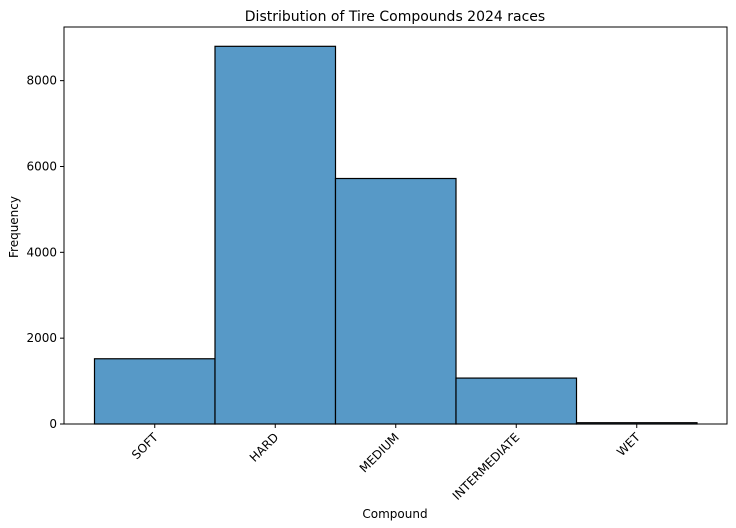 The width and height of the screenshot is (736, 528). Describe the element at coordinates (41, 166) in the screenshot. I see `y-tick-label: 6000` at that location.